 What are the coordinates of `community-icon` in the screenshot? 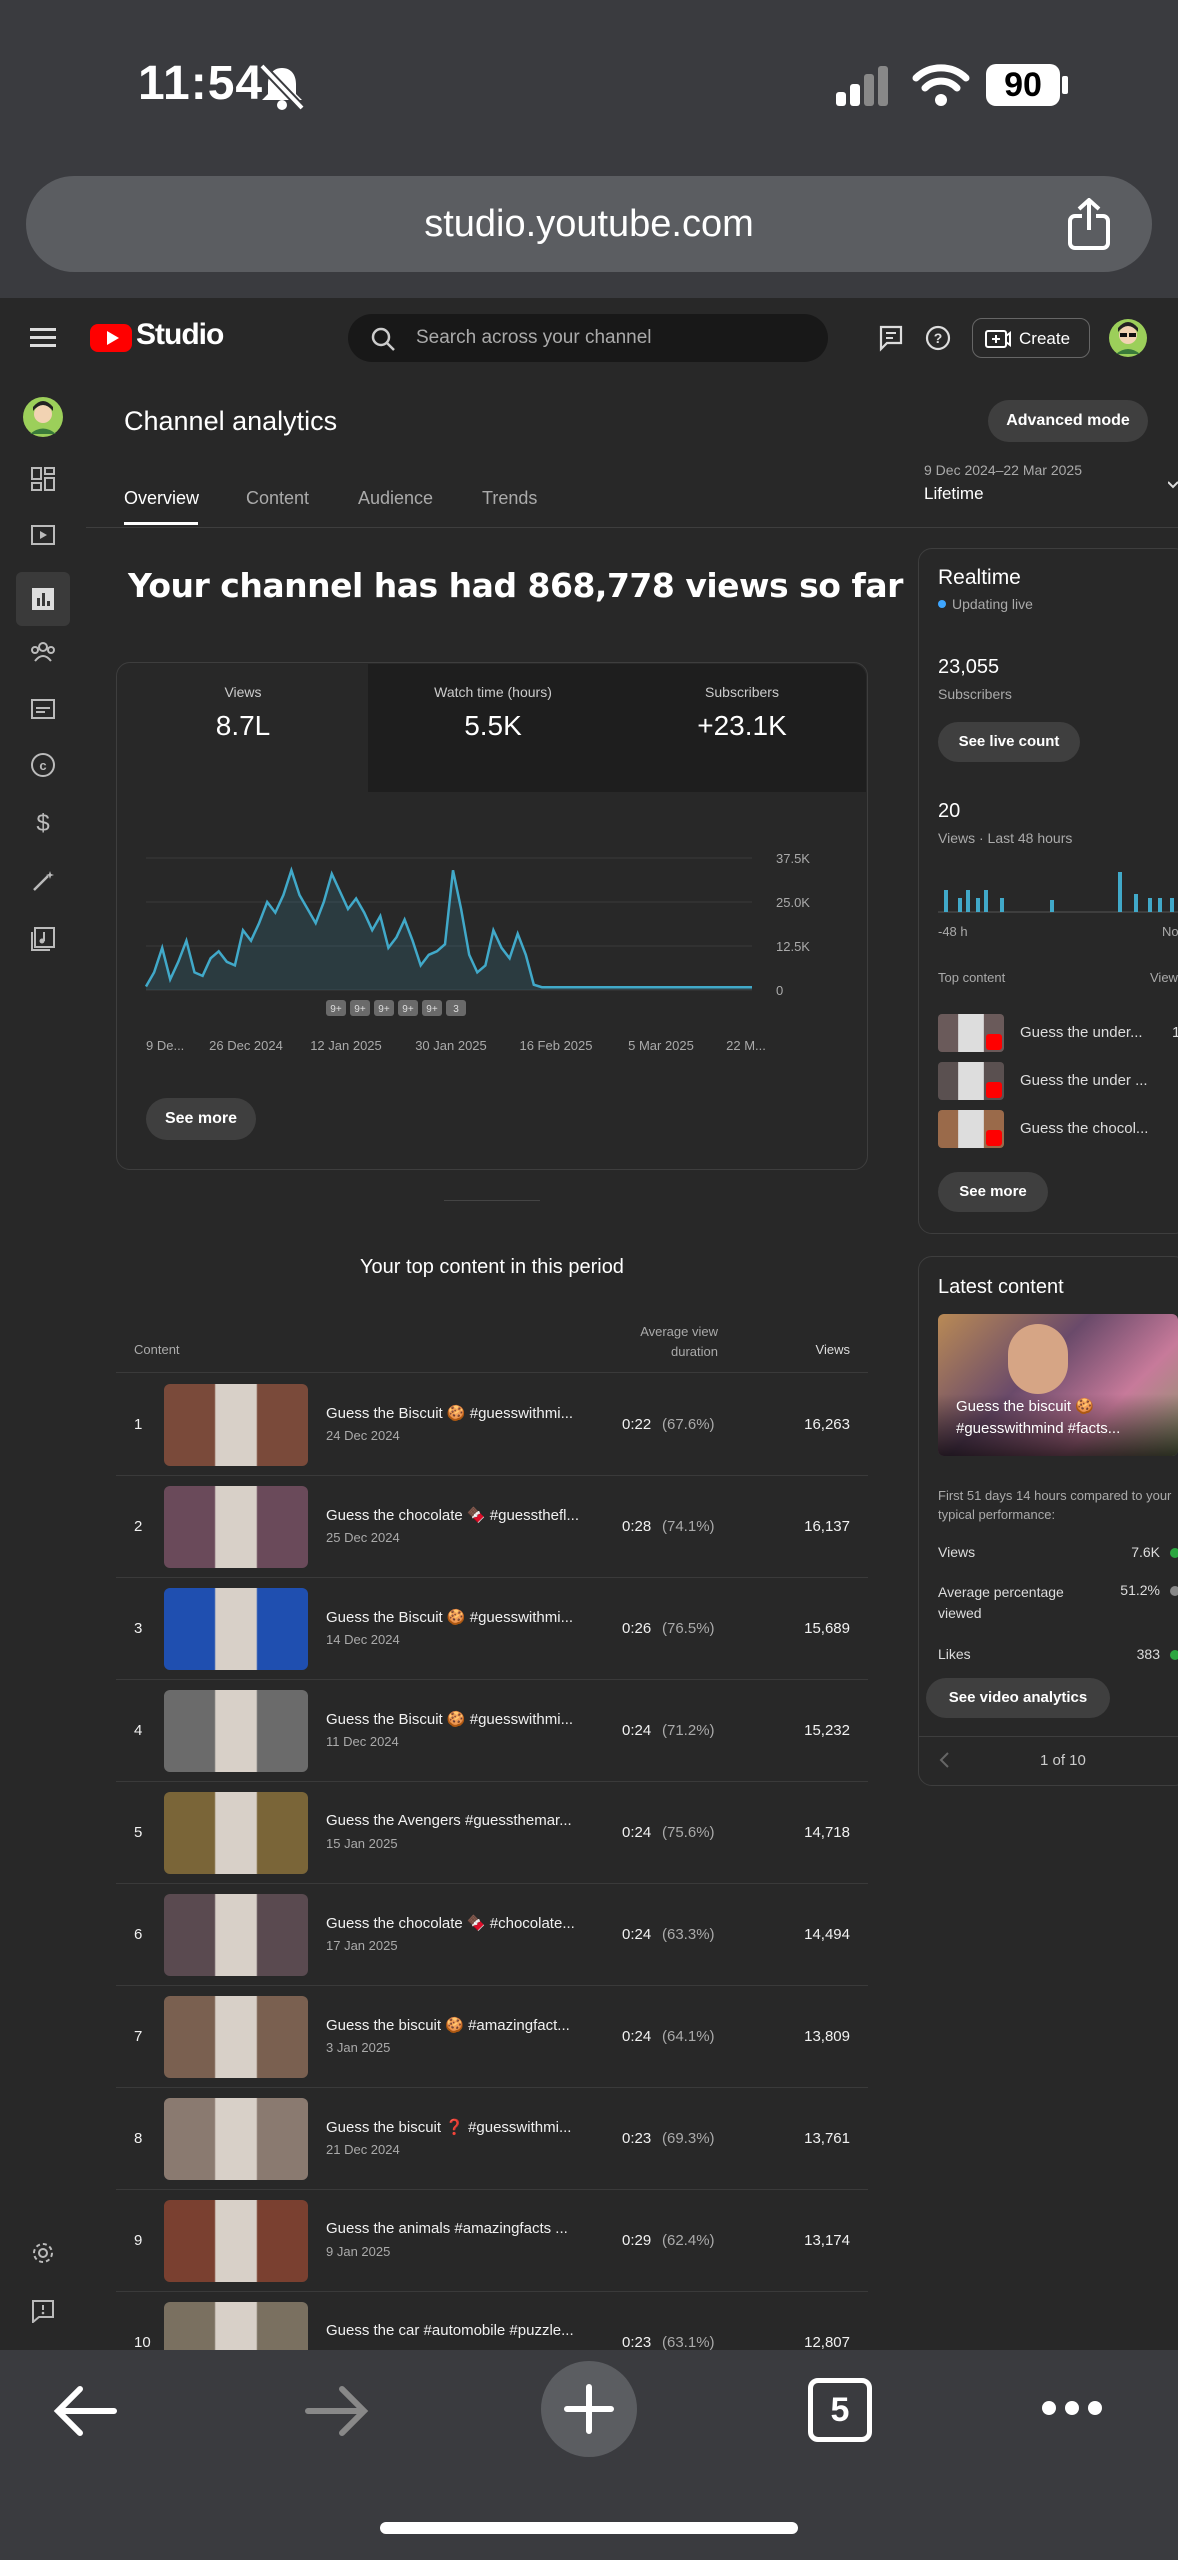 It's located at (43, 651).